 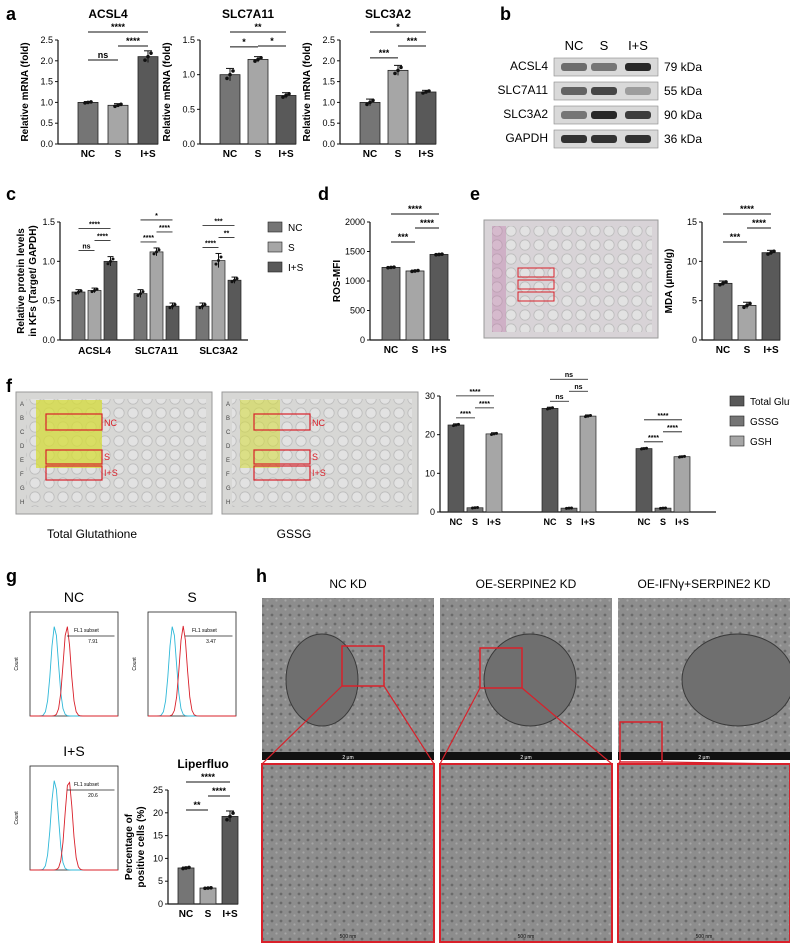 I want to click on y-axis-label-line: Relative mRNA (fold), so click(x=307, y=91).